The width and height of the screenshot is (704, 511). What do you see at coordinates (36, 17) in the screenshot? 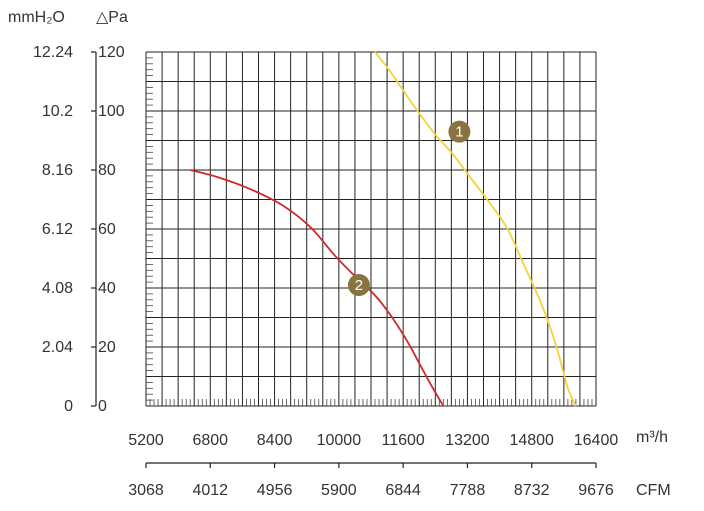
I see `left-axis-unit: mmH₂O` at bounding box center [36, 17].